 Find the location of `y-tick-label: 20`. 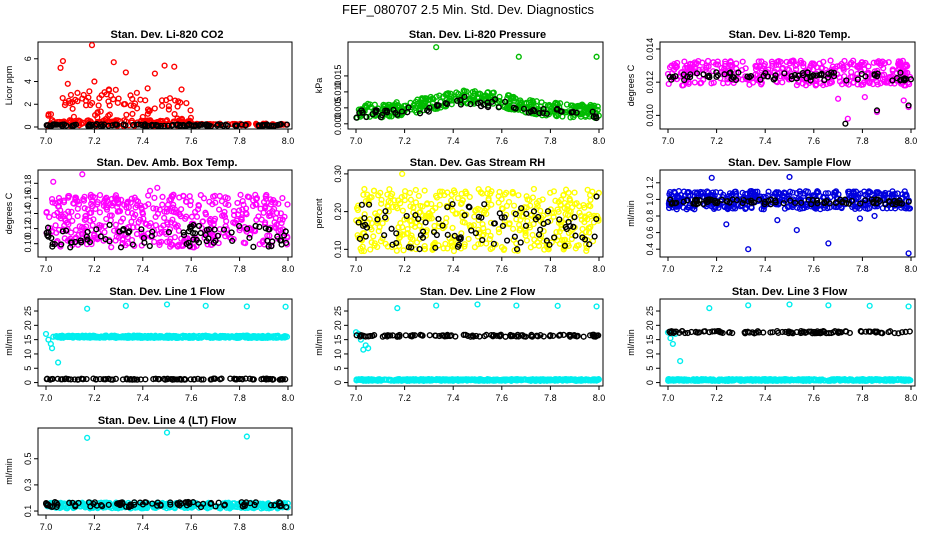

y-tick-label: 20 is located at coordinates (338, 325).